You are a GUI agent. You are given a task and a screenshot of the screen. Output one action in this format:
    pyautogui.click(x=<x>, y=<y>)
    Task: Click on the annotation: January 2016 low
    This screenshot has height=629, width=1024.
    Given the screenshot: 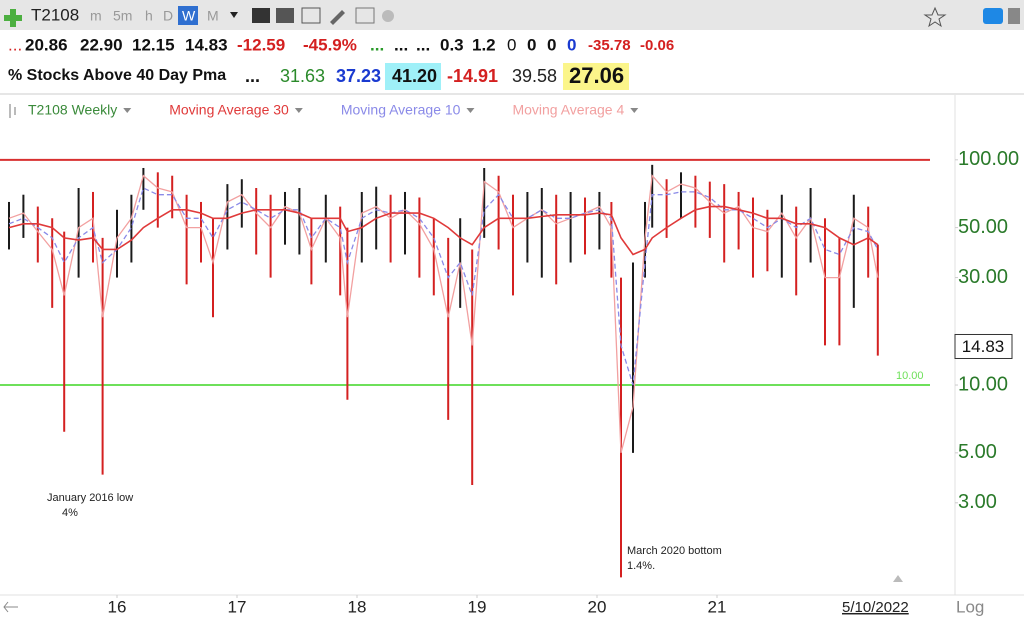 What is the action you would take?
    pyautogui.click(x=90, y=498)
    